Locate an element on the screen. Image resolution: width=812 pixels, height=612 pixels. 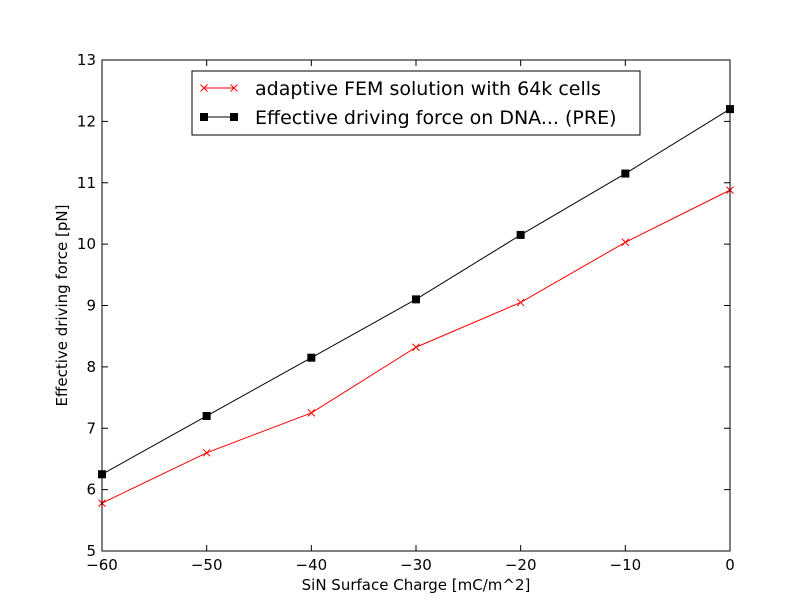
x-tick-label: −40 is located at coordinates (312, 565).